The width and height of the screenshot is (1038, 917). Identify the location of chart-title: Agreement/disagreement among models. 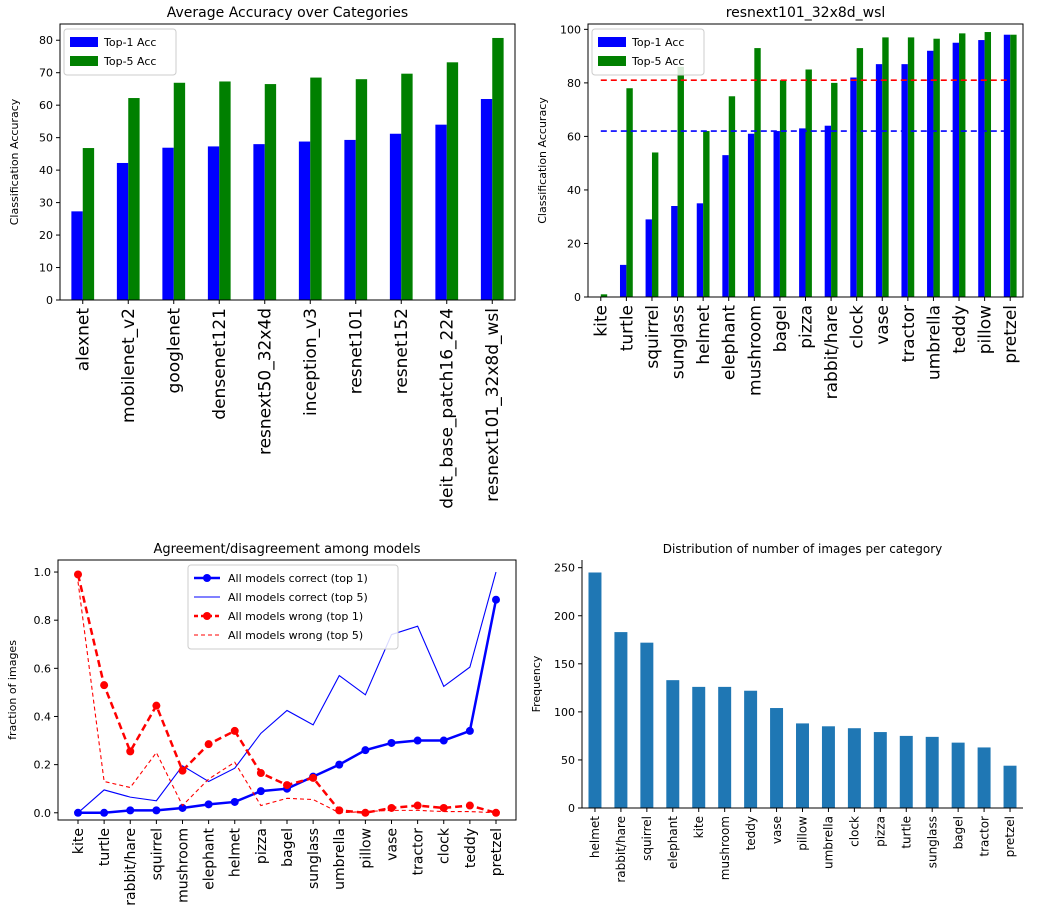
(286, 549).